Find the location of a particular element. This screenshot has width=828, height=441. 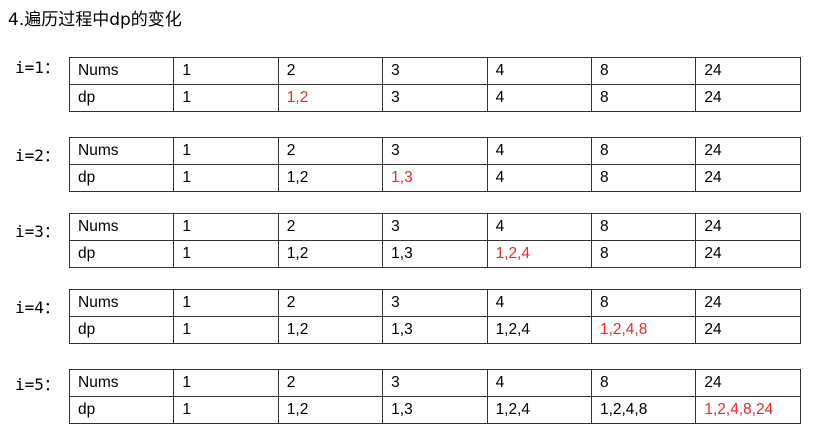

dp-table: Nums 1 2 3 4 8 24 dp 1 1,2 1,3 1,2,4 8 24 is located at coordinates (434, 240).